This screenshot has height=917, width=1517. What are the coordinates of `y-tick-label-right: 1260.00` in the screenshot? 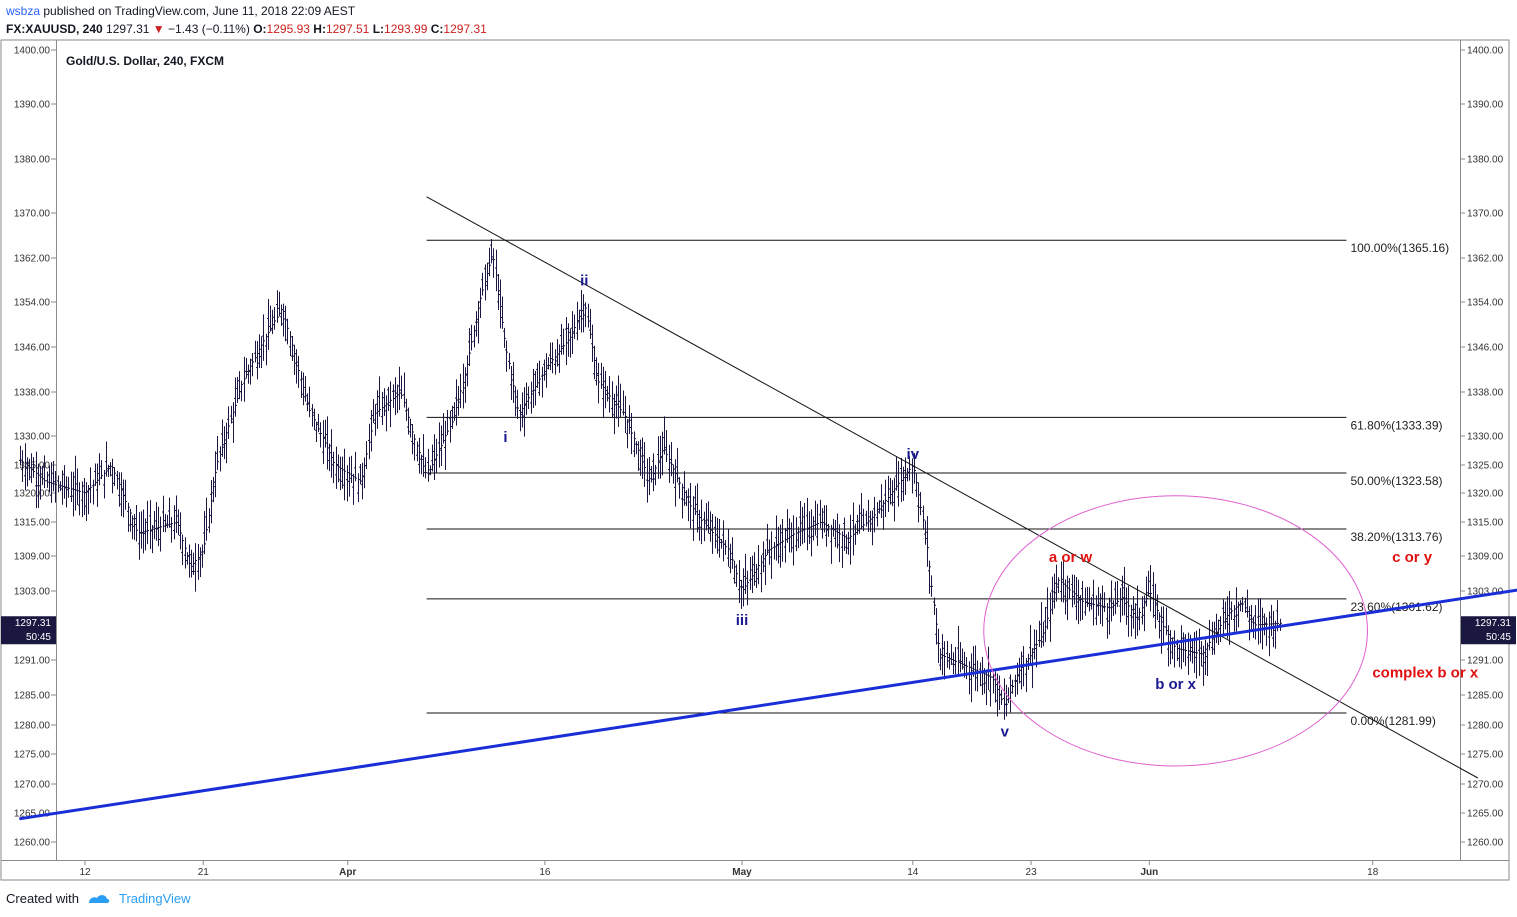 It's located at (1485, 843).